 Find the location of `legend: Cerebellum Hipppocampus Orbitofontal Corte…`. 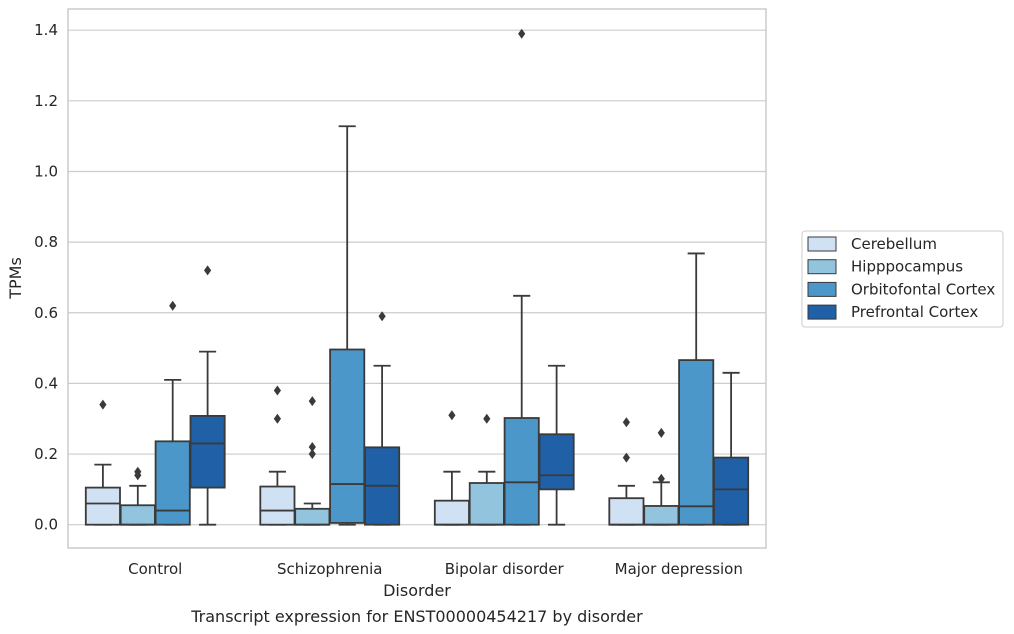

legend: Cerebellum Hipppocampus Orbitofontal Corte… is located at coordinates (902, 279).